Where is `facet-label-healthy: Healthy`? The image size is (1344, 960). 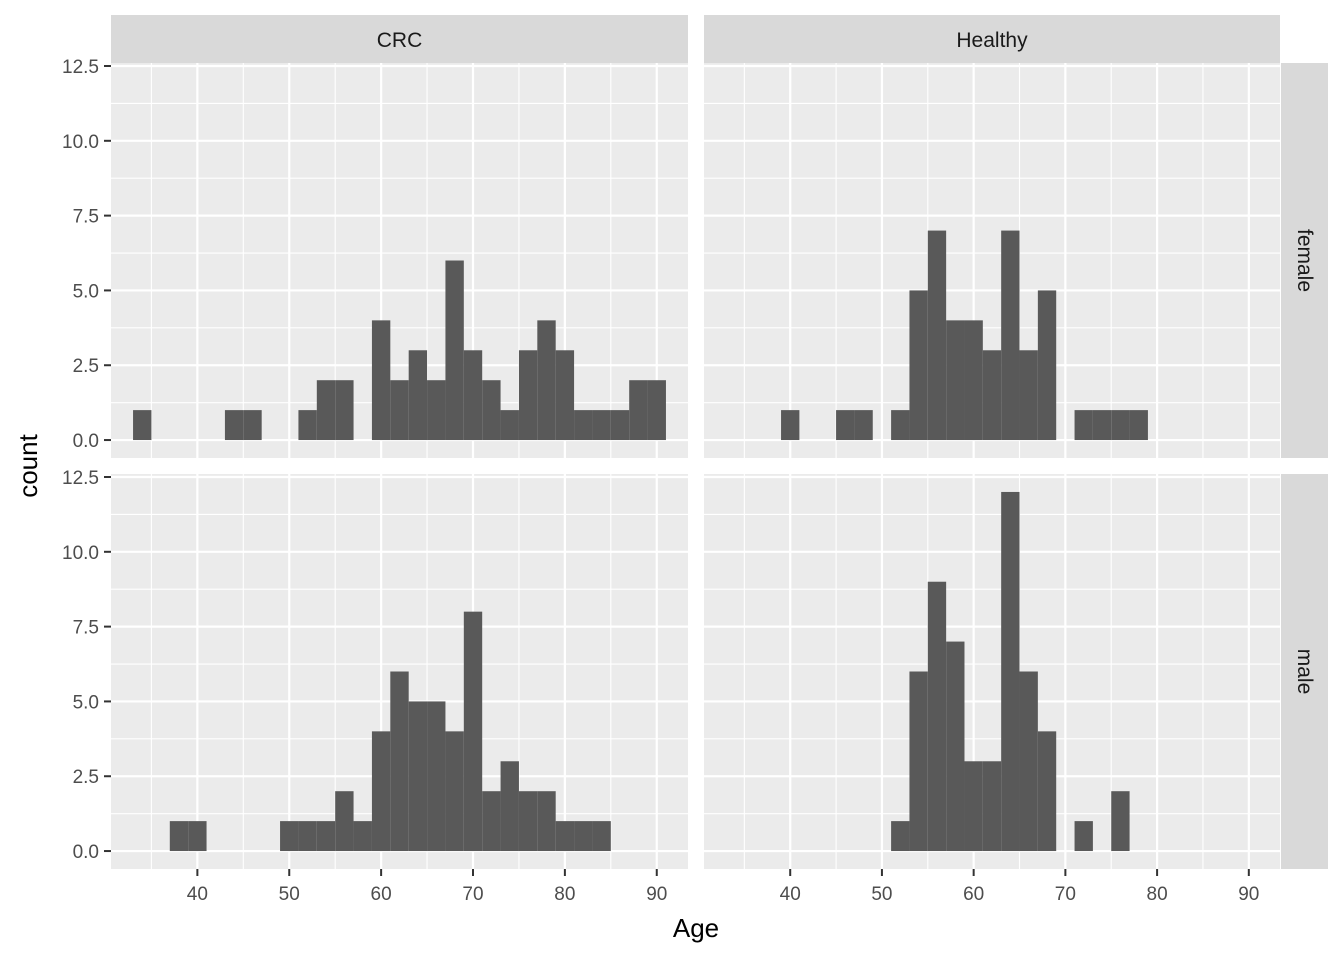
facet-label-healthy: Healthy is located at coordinates (992, 40).